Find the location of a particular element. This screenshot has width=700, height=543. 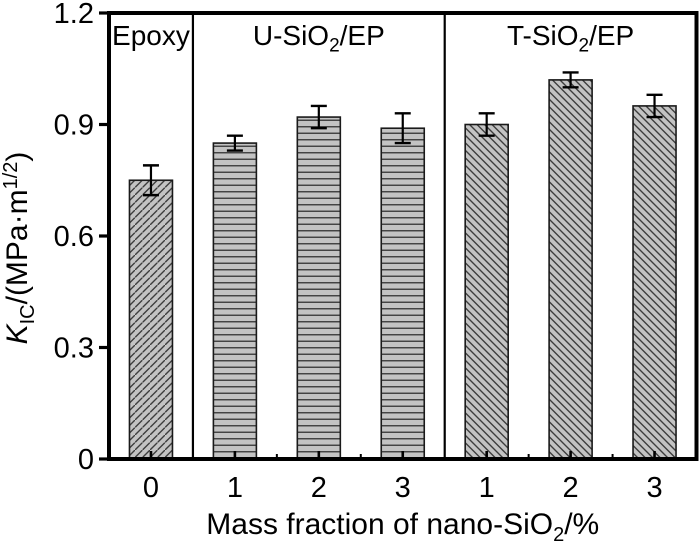

y-axis-title-part: /(MPa·m is located at coordinates (17, 246).